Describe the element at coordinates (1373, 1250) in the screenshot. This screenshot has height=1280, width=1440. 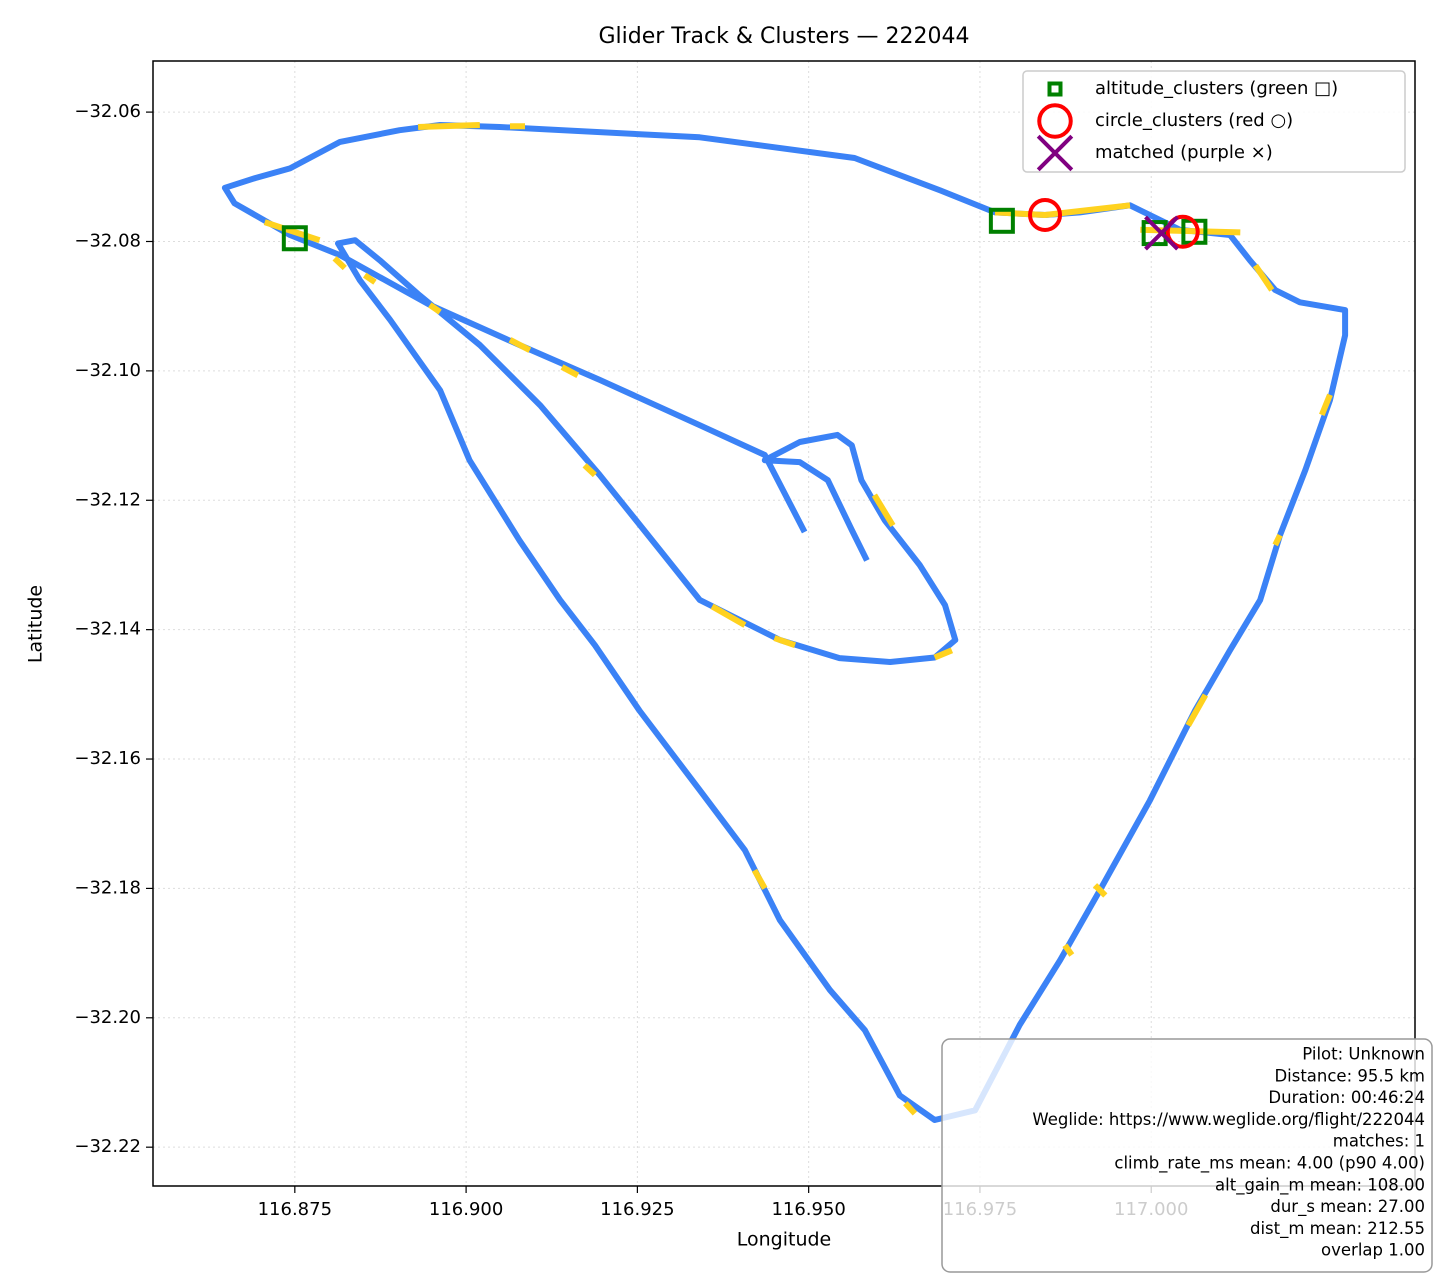
I see `info-line: overlap 1.00` at that location.